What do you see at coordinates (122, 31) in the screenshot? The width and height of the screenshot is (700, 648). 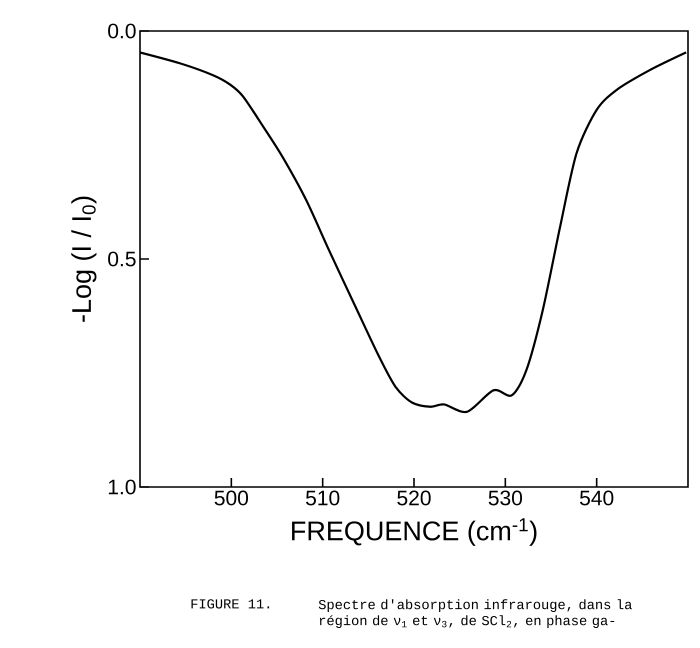 I see `y-tick-label: 0.0` at bounding box center [122, 31].